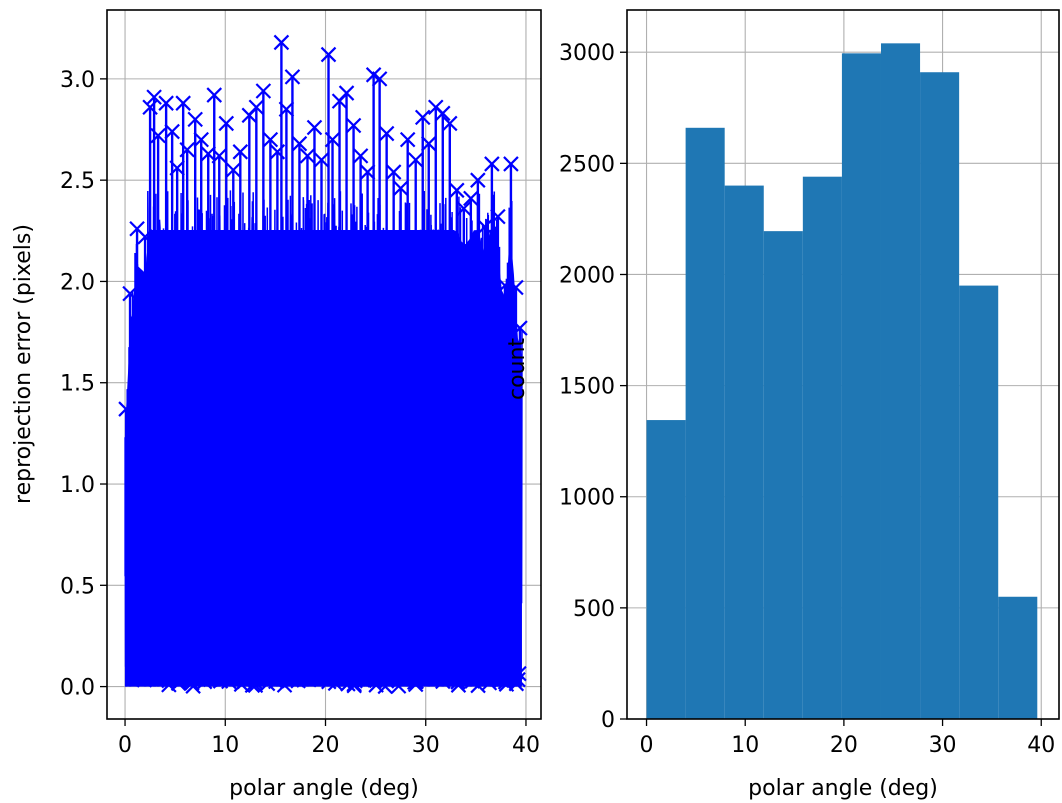 The image size is (1062, 803). I want to click on y-tick-label: 2.5, so click(77, 181).